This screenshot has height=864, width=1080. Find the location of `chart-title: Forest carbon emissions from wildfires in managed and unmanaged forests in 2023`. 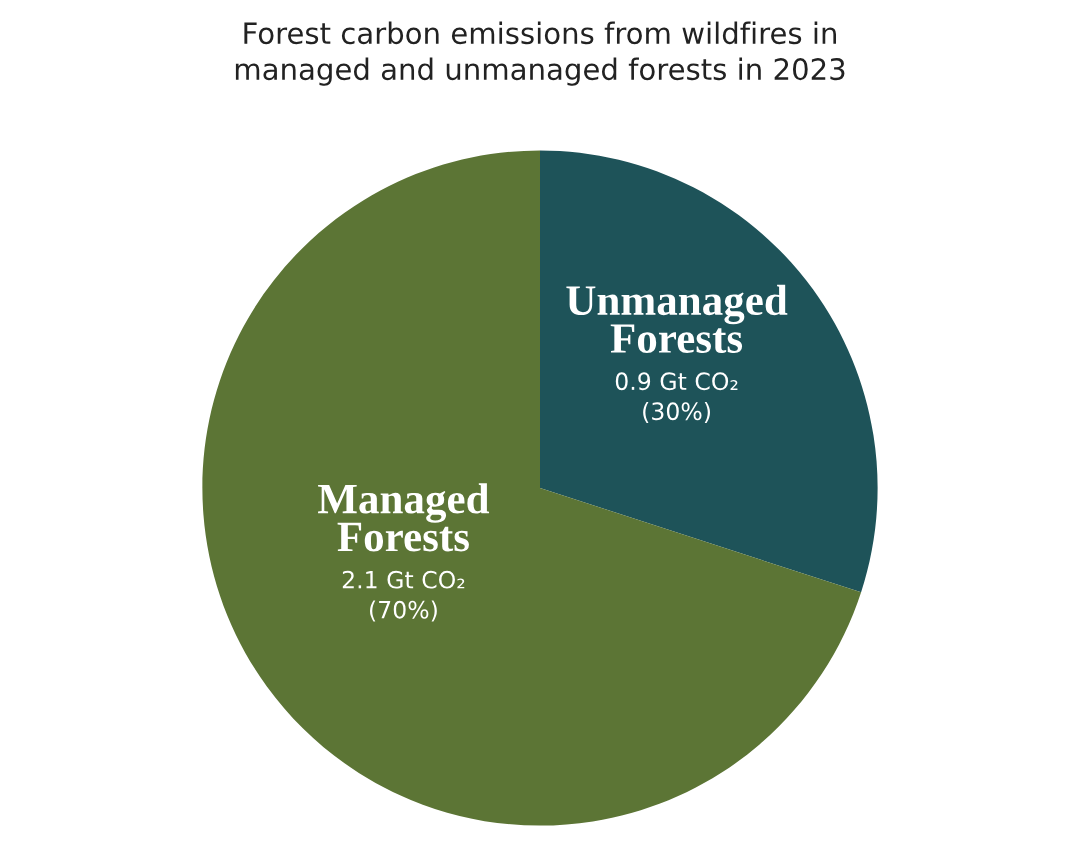

chart-title: Forest carbon emissions from wildfires in managed and unmanaged forests in 2023 is located at coordinates (540, 53).